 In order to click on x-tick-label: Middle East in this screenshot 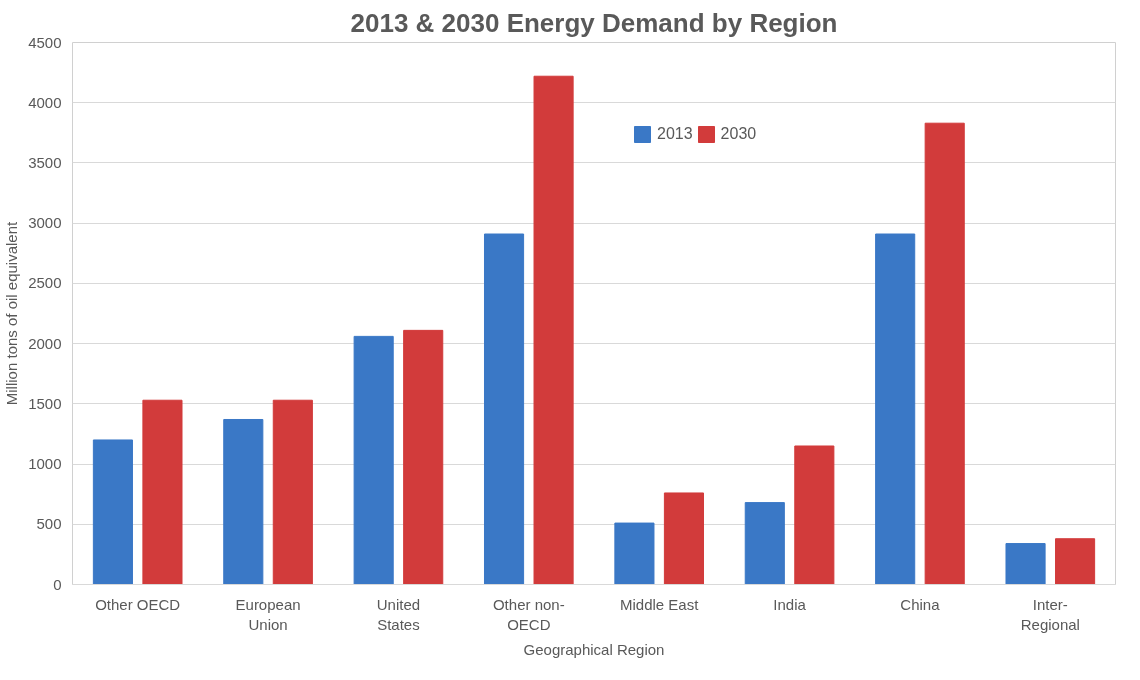, I will do `click(660, 604)`.